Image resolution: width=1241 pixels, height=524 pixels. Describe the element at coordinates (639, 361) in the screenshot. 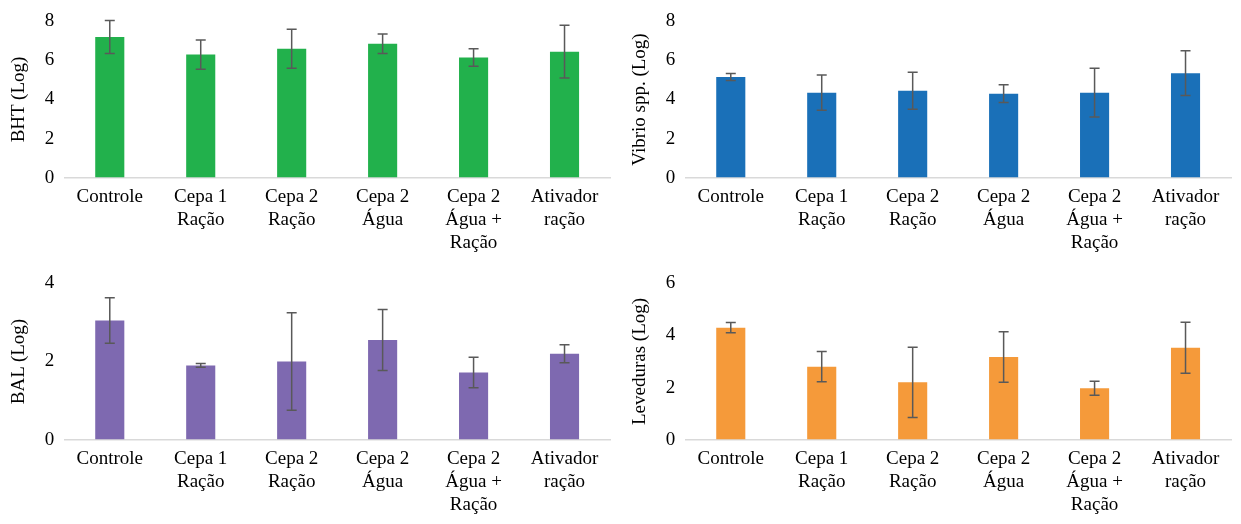

I see `y-axis-title: Leveduras (Log)` at that location.